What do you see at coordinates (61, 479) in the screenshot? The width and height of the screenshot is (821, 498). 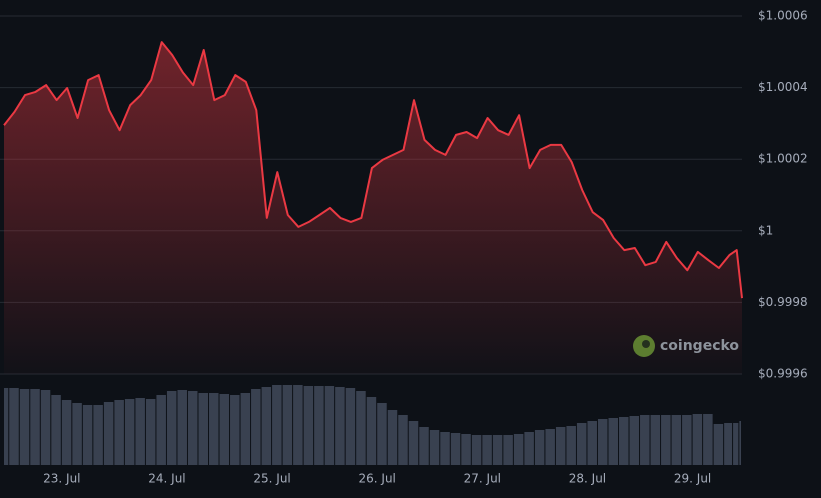 I see `x-tick-label: 23. Jul` at bounding box center [61, 479].